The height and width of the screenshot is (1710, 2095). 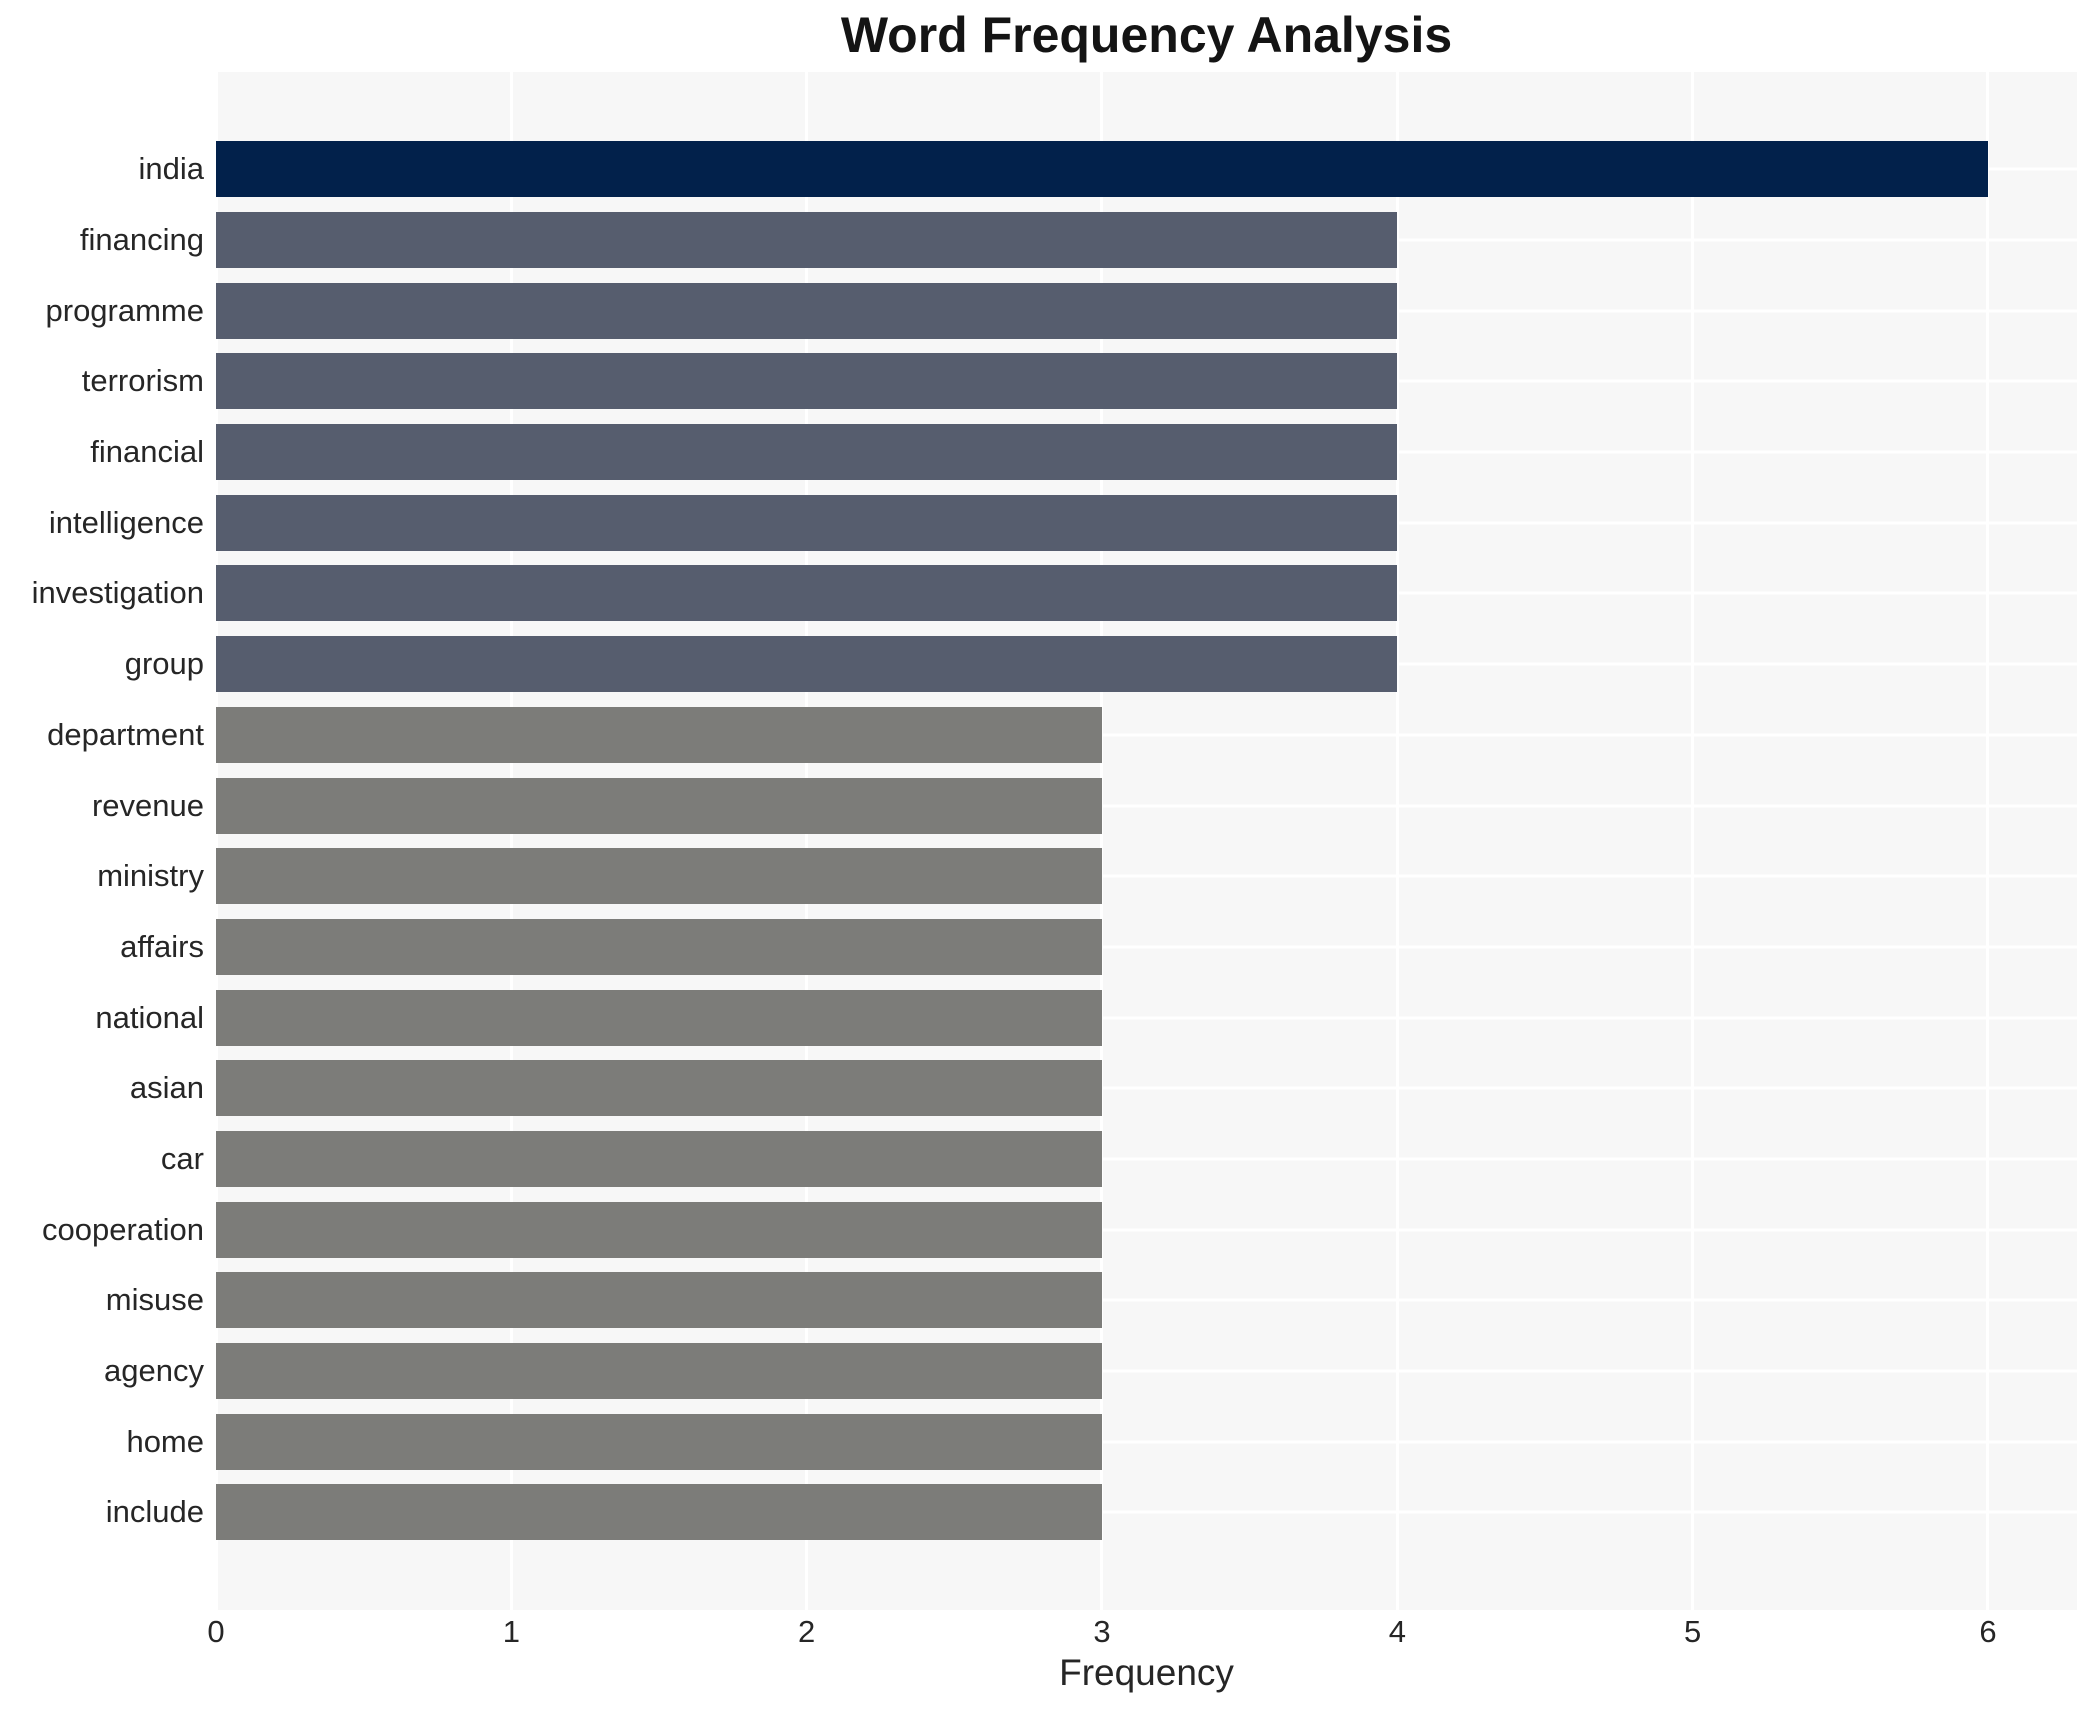 I want to click on bar-revenue, so click(x=659, y=805).